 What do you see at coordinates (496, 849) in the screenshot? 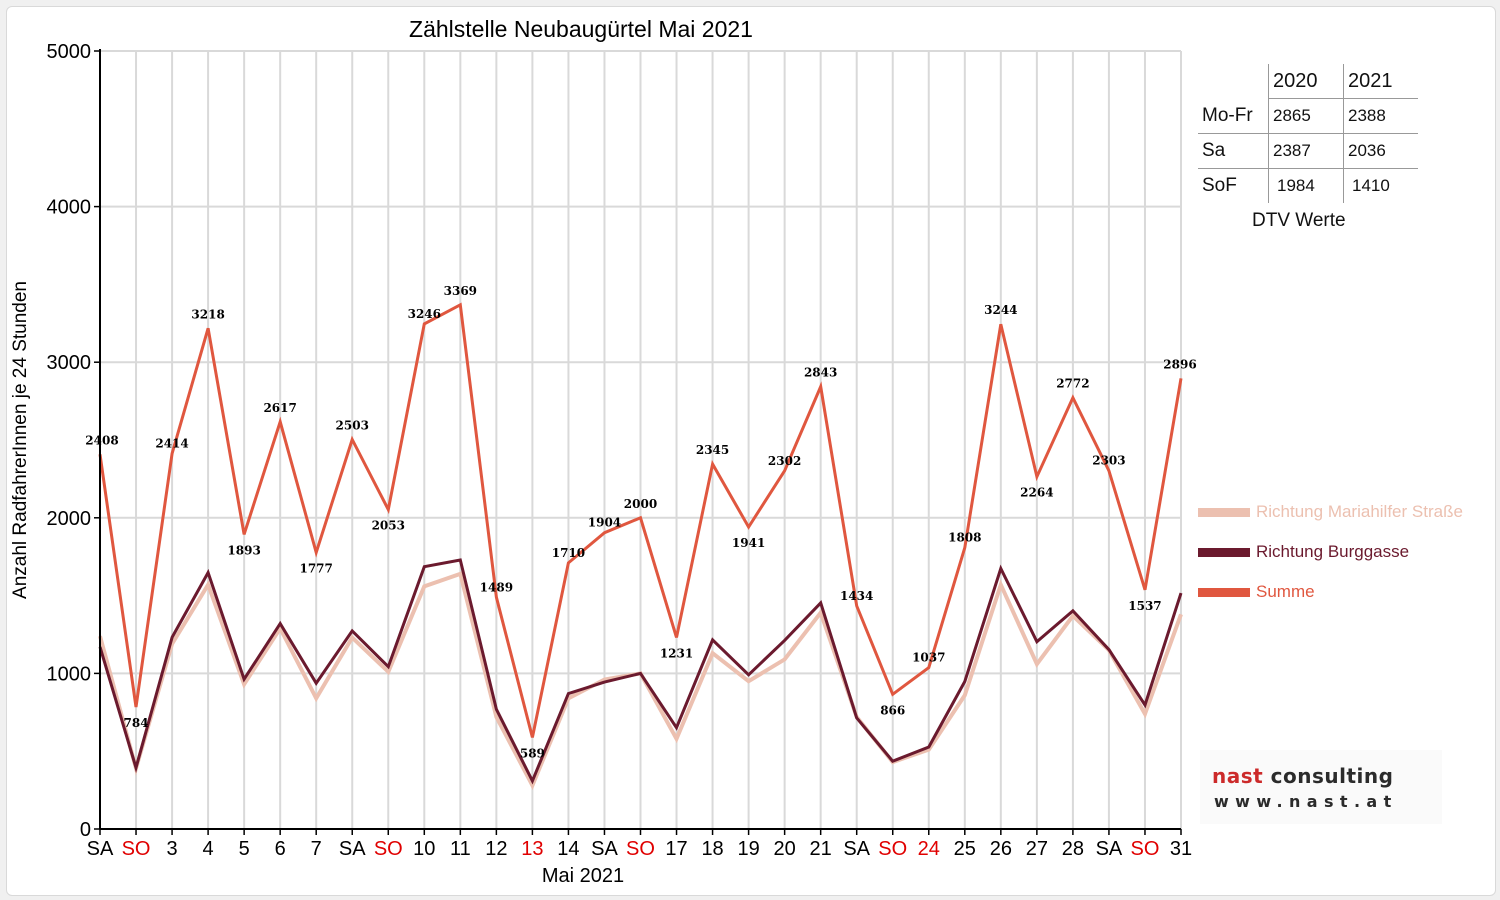
I see `x-tick-label: 12` at bounding box center [496, 849].